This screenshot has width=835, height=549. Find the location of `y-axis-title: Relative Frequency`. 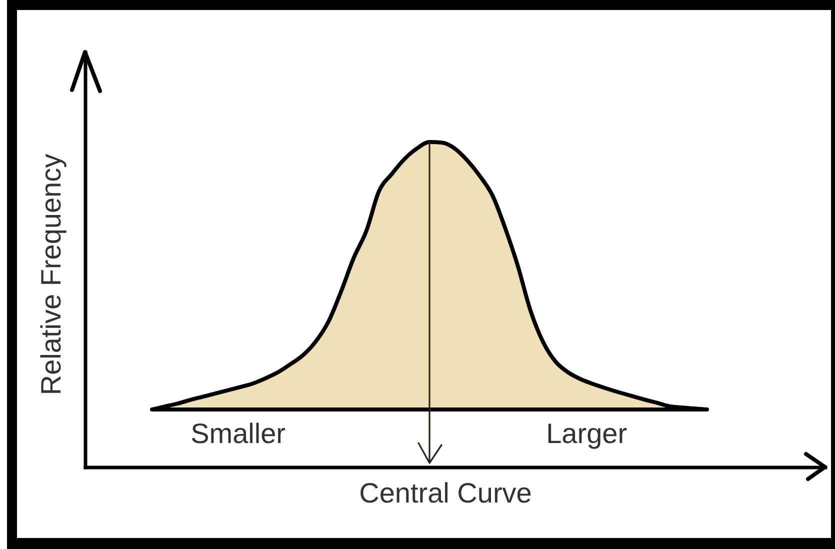

y-axis-title: Relative Frequency is located at coordinates (51, 275).